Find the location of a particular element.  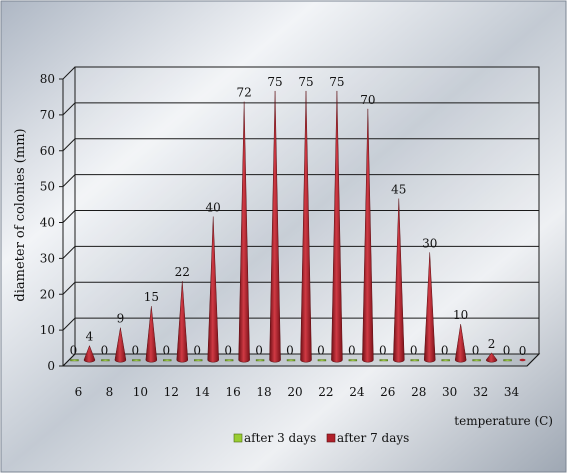

x-tick-label: 24 is located at coordinates (357, 392).